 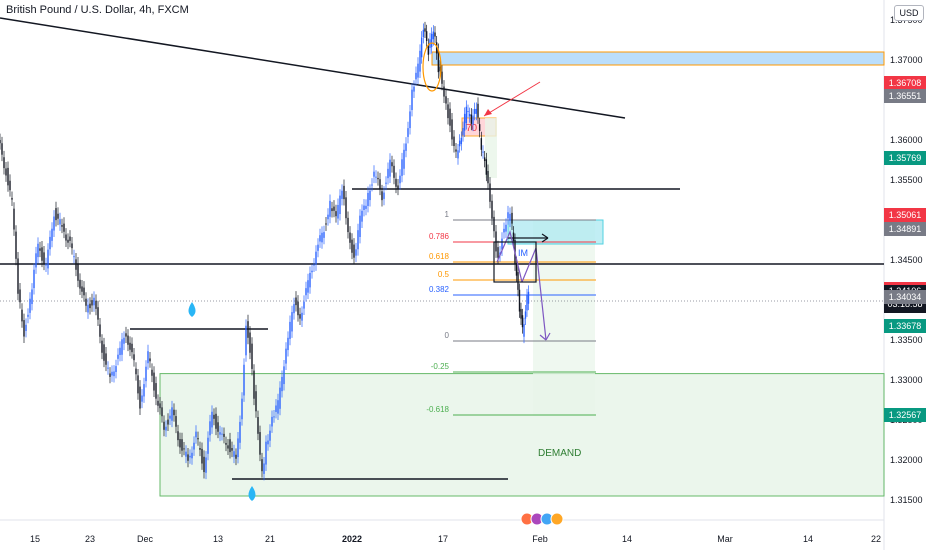 I want to click on price-tag: 1.35061, so click(x=905, y=215).